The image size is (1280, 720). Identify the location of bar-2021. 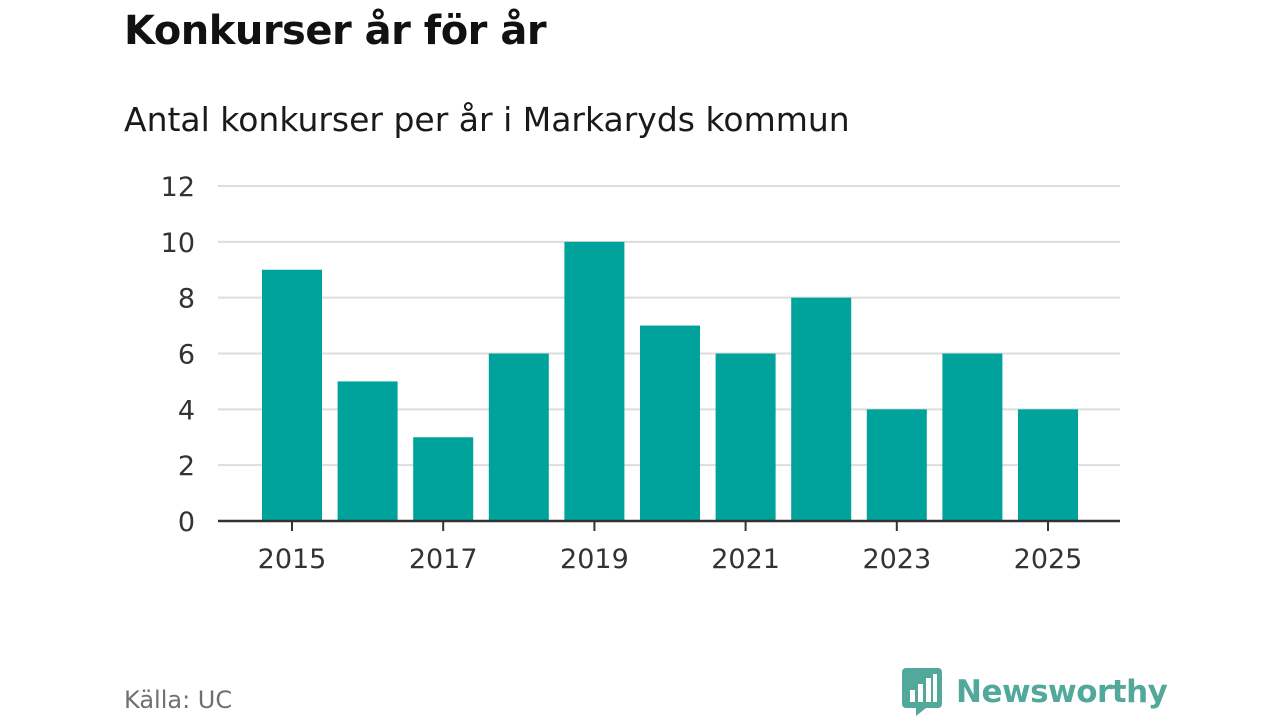
(745, 437).